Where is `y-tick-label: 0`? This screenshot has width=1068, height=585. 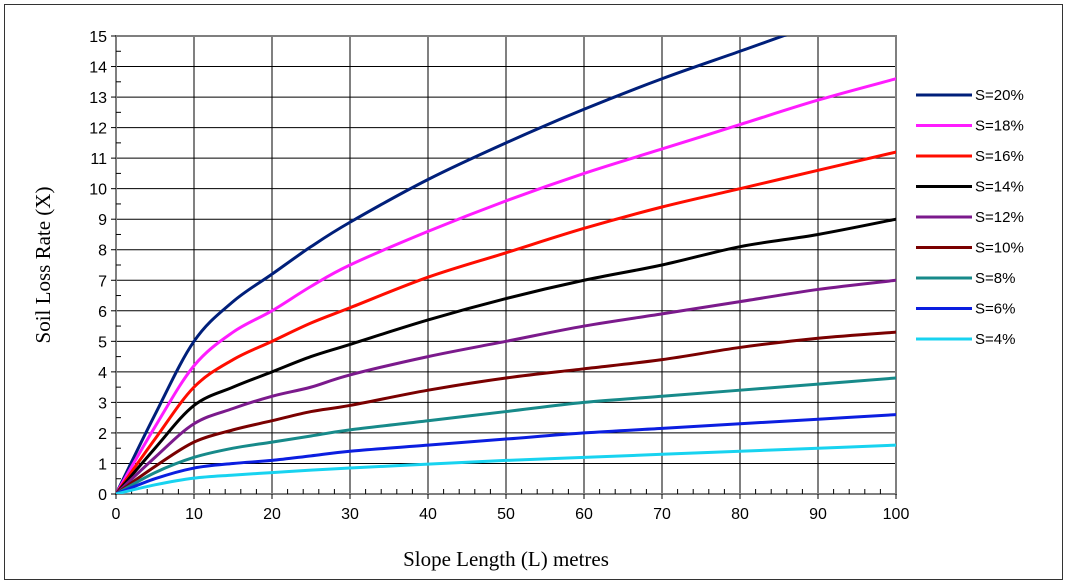
y-tick-label: 0 is located at coordinates (102, 495).